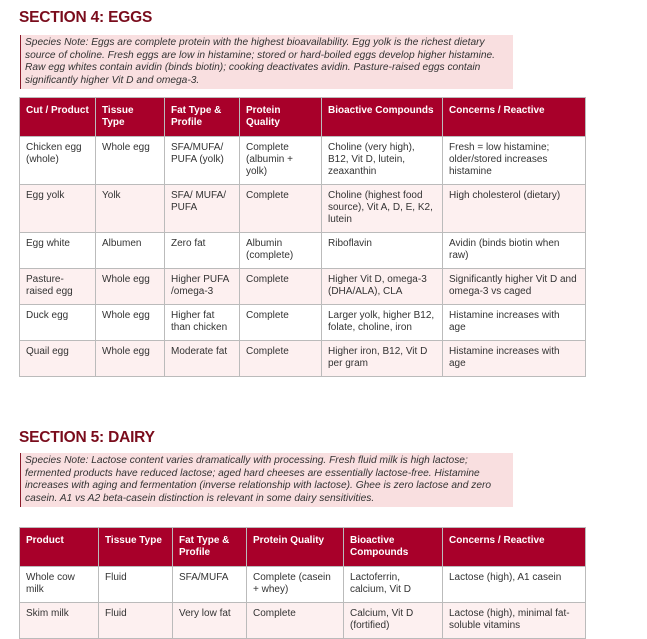  Describe the element at coordinates (514, 250) in the screenshot. I see `table-cell: Avidin (binds biotin when raw)` at that location.